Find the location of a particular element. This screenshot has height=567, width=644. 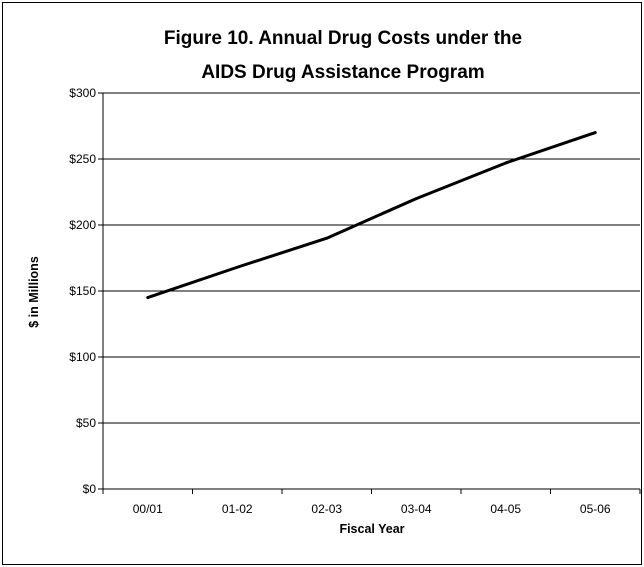

x-tick-label: 01-02 is located at coordinates (237, 509).